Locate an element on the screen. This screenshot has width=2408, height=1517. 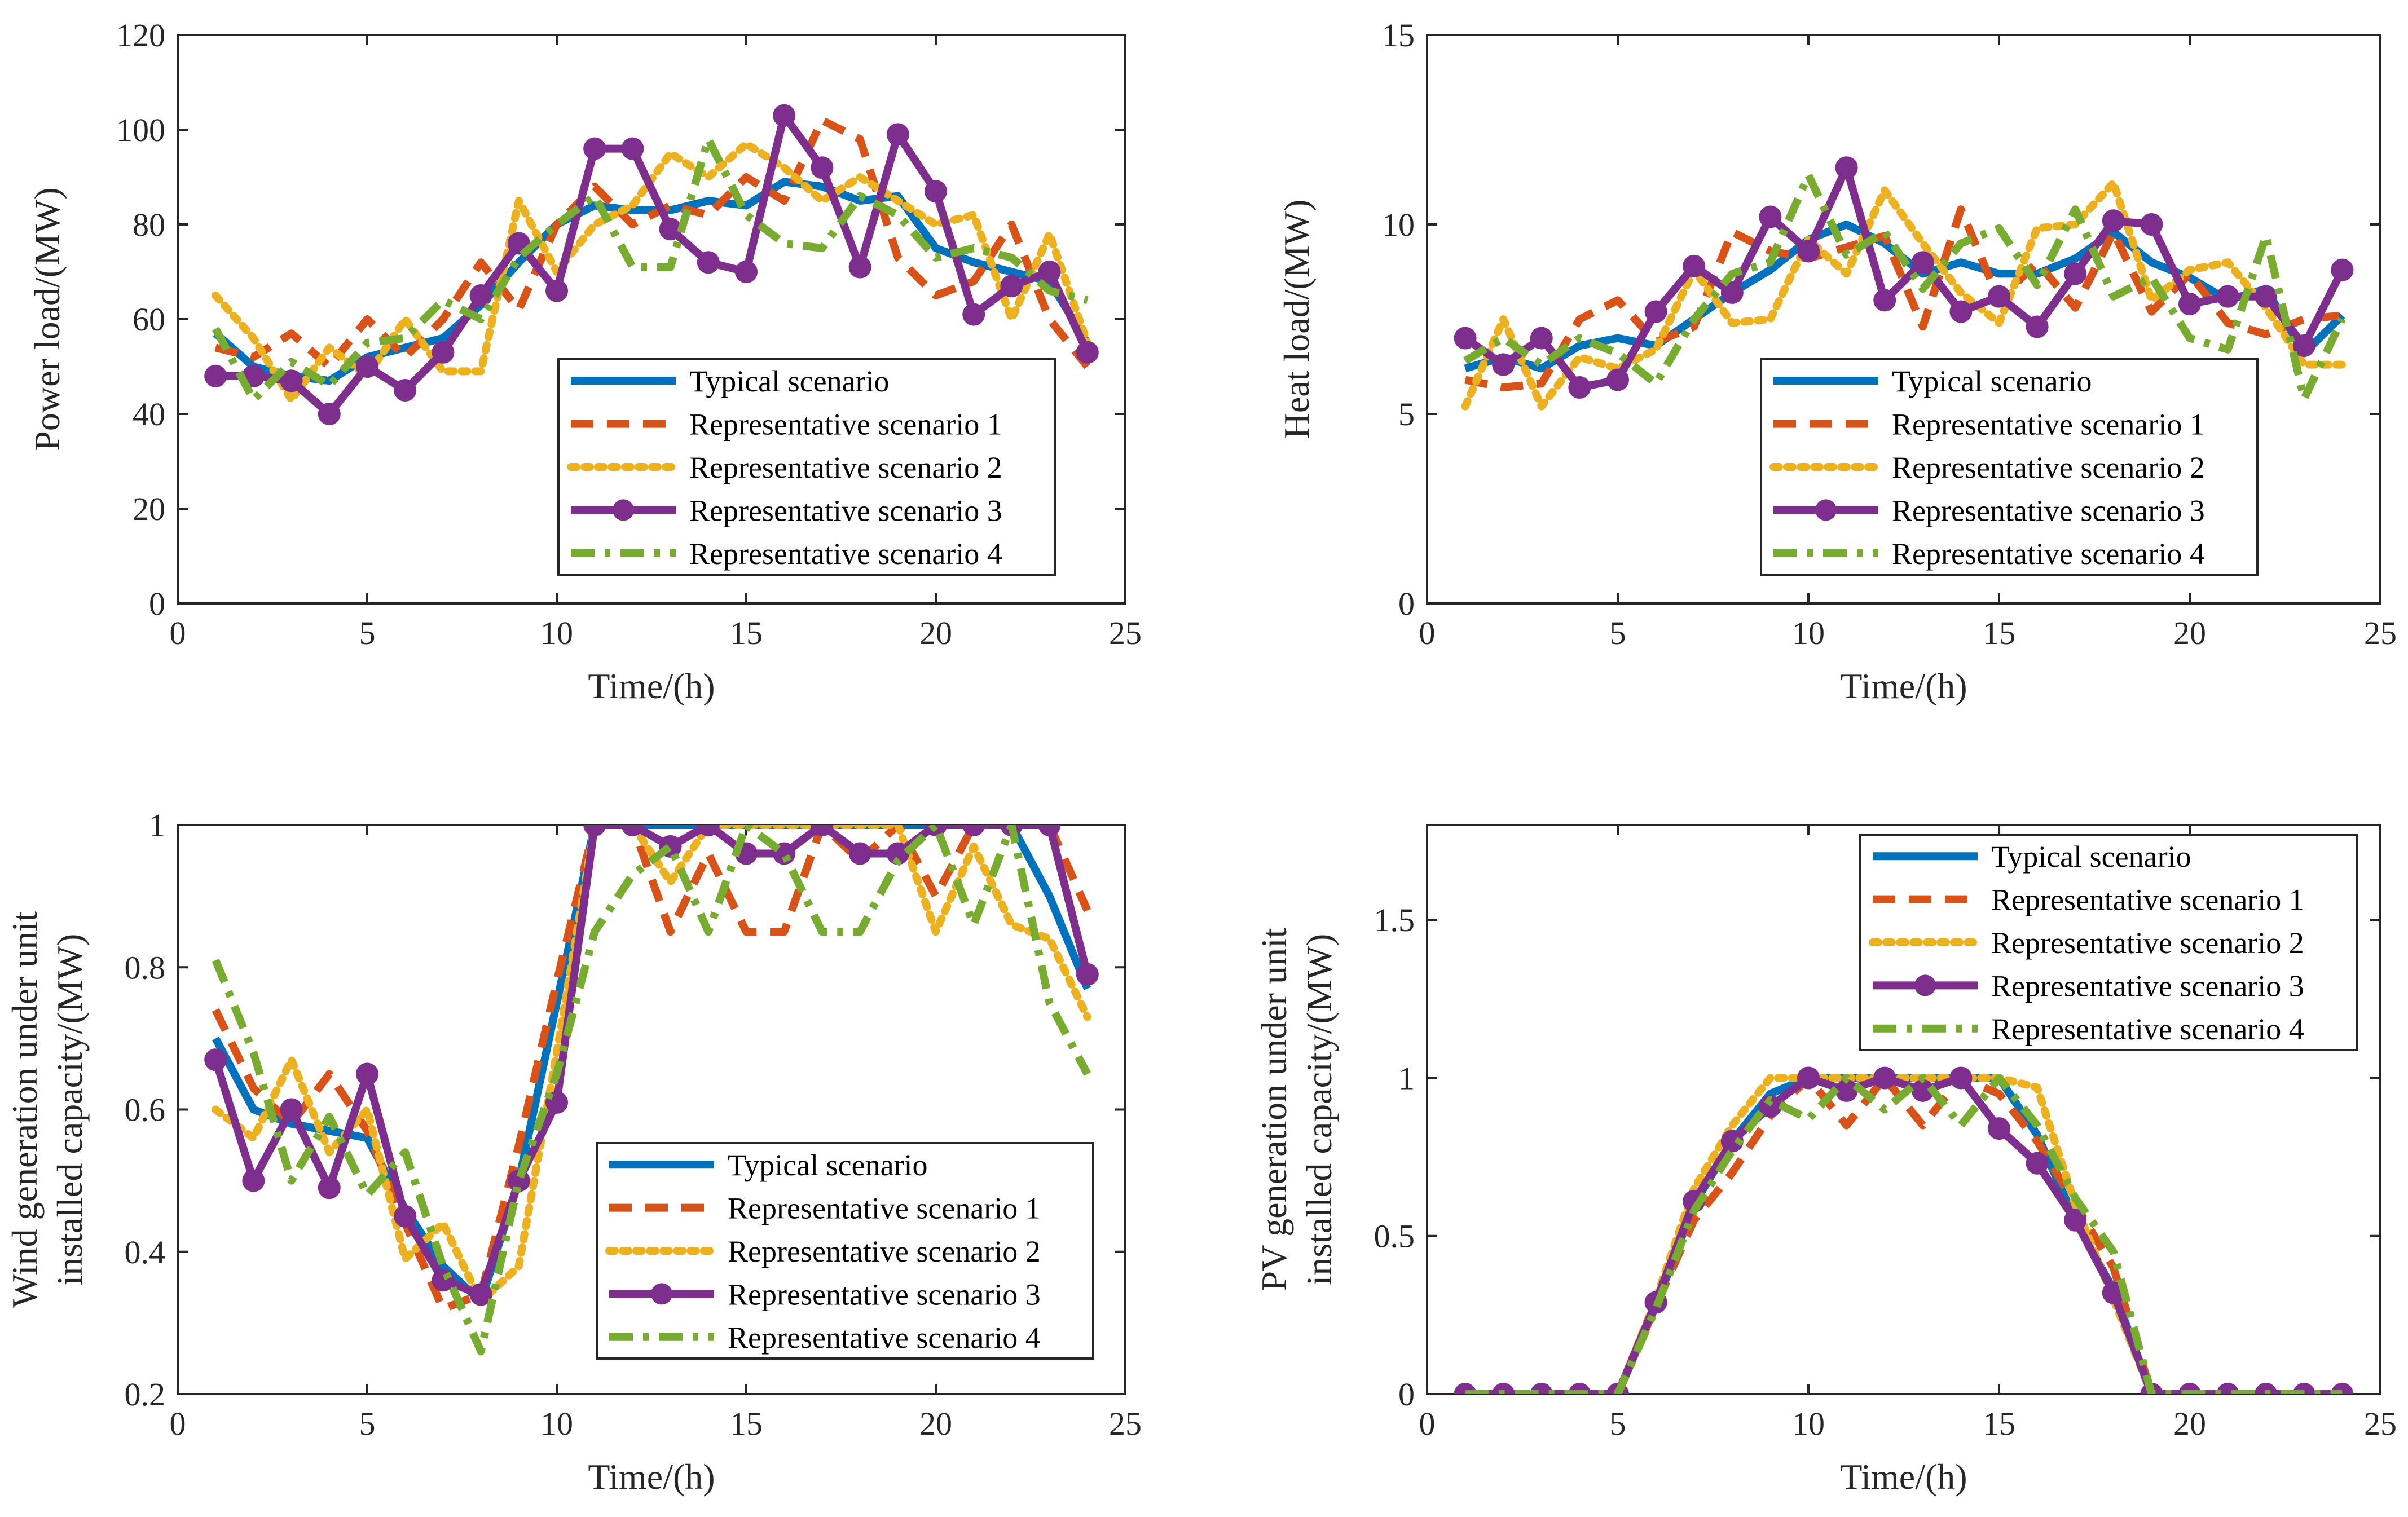
legend-label: Typical scenario is located at coordinates (789, 381).